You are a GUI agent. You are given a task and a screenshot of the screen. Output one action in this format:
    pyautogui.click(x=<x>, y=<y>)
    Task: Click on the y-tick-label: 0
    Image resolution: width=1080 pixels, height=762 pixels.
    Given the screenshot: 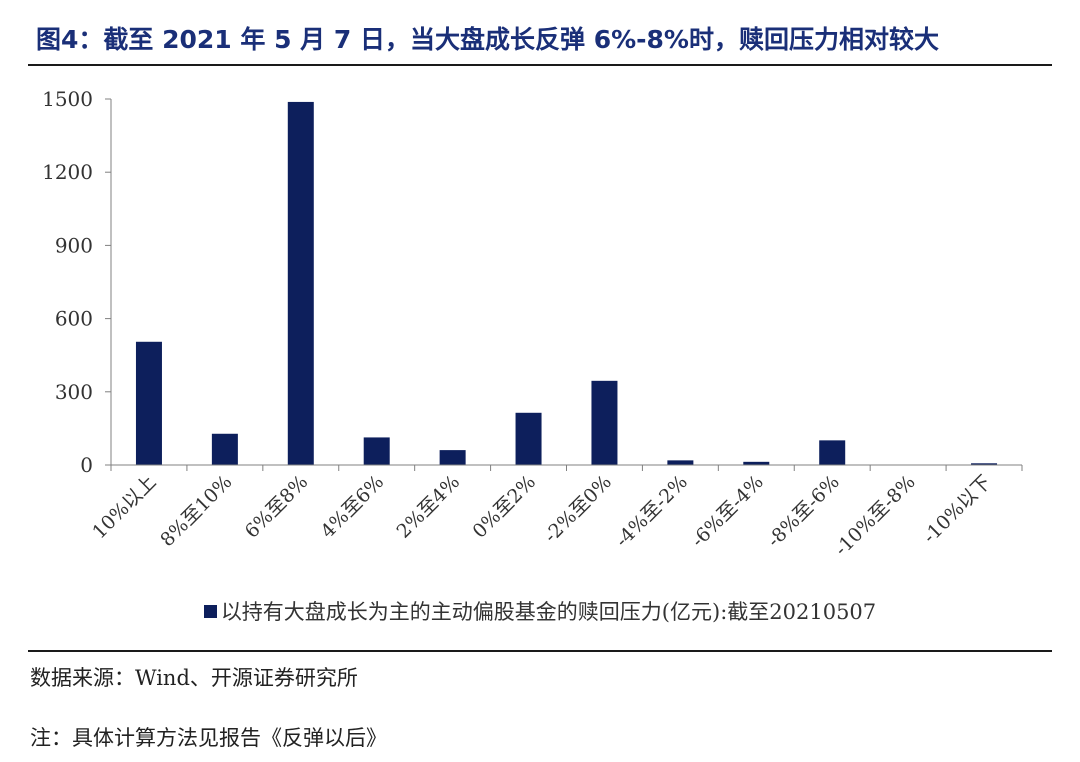 What is the action you would take?
    pyautogui.click(x=86, y=465)
    